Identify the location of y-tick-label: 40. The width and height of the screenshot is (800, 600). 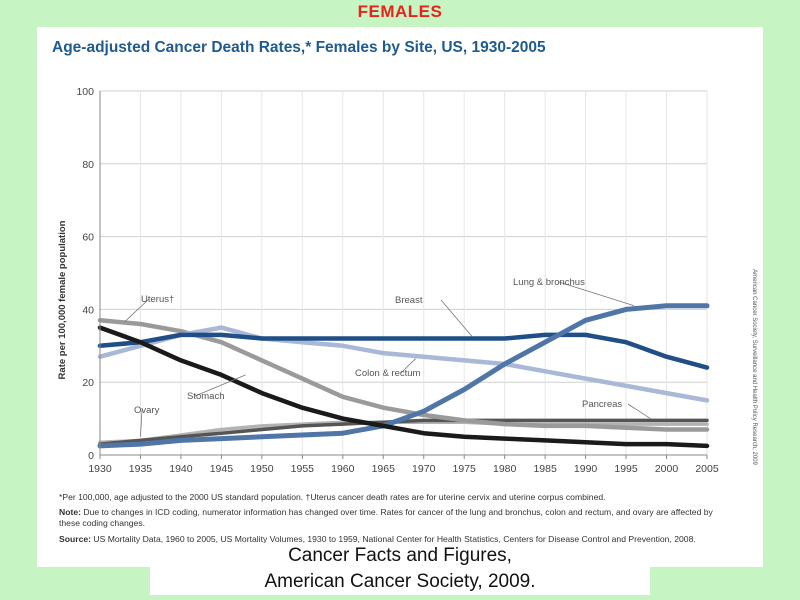
(88, 310).